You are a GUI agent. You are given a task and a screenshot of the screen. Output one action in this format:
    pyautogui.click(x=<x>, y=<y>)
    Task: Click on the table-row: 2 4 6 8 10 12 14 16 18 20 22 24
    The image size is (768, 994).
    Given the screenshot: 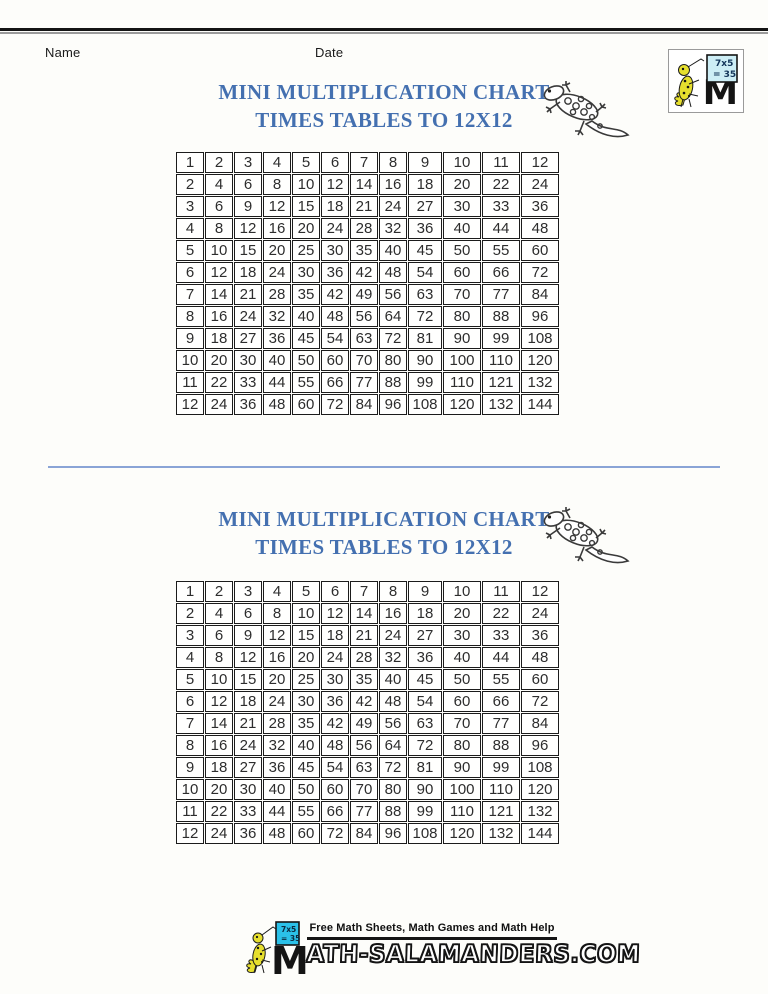 What is the action you would take?
    pyautogui.click(x=367, y=184)
    